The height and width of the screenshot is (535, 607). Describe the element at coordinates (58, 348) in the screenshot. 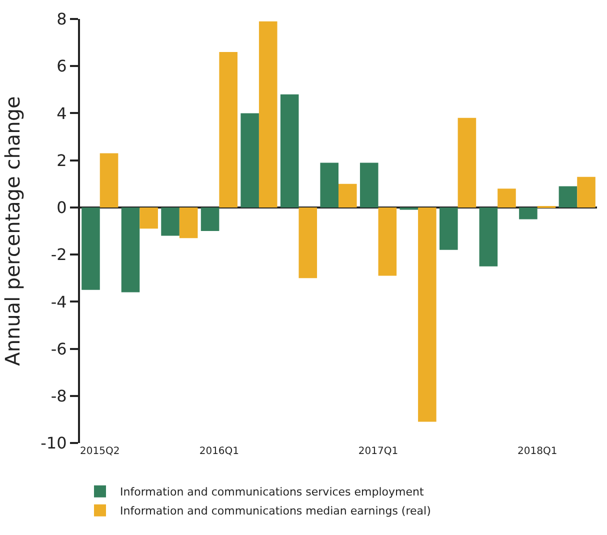

I see `y-tick-label: -6` at that location.